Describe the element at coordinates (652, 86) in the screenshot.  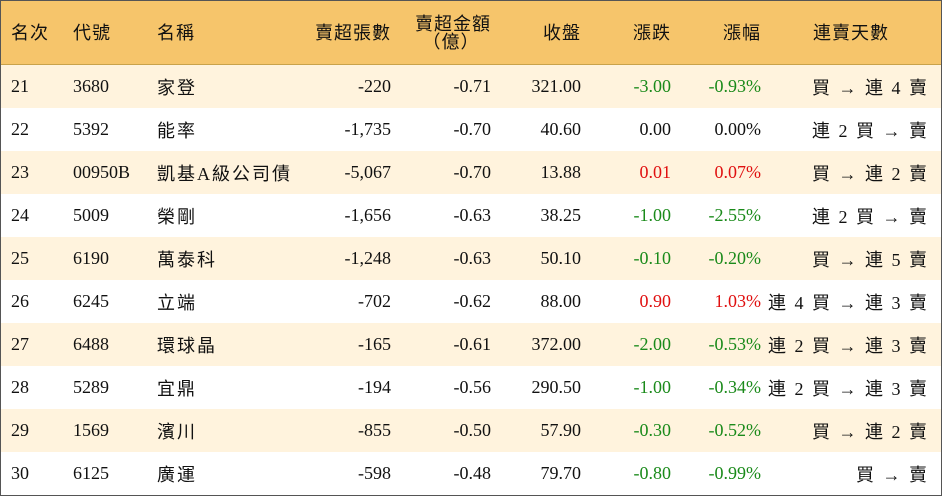
I see `row-change: -3.00` at that location.